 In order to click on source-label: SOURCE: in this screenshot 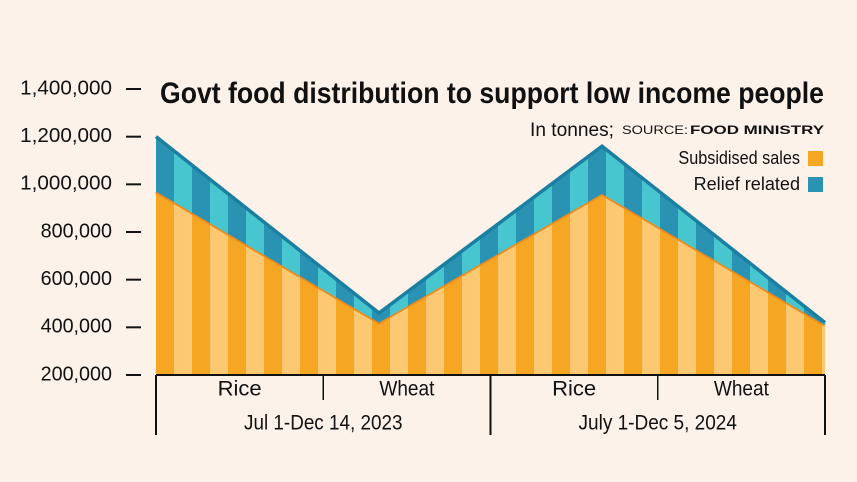, I will do `click(655, 130)`.